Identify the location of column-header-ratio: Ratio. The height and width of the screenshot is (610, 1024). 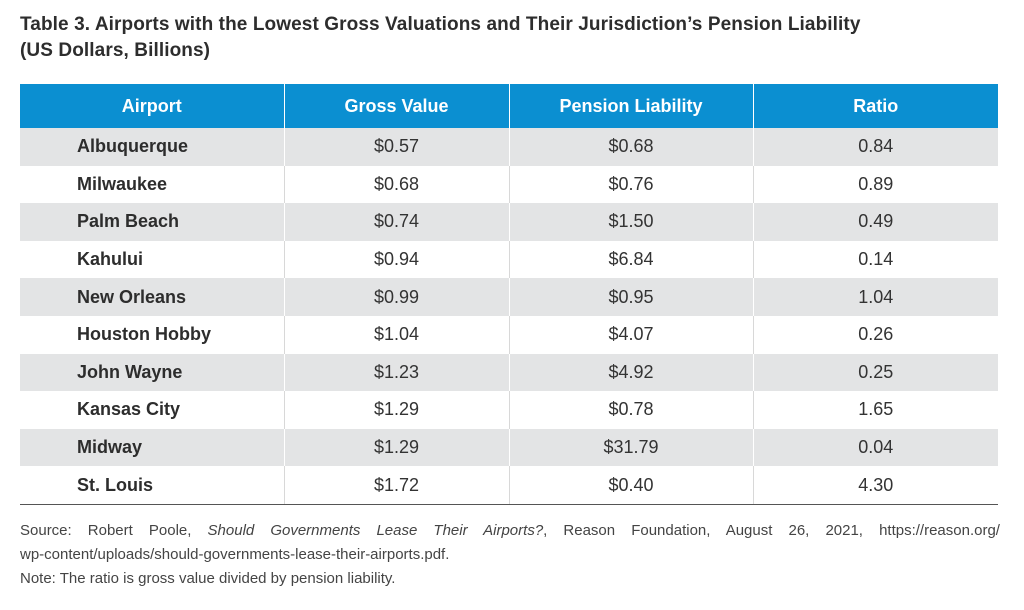
(875, 106).